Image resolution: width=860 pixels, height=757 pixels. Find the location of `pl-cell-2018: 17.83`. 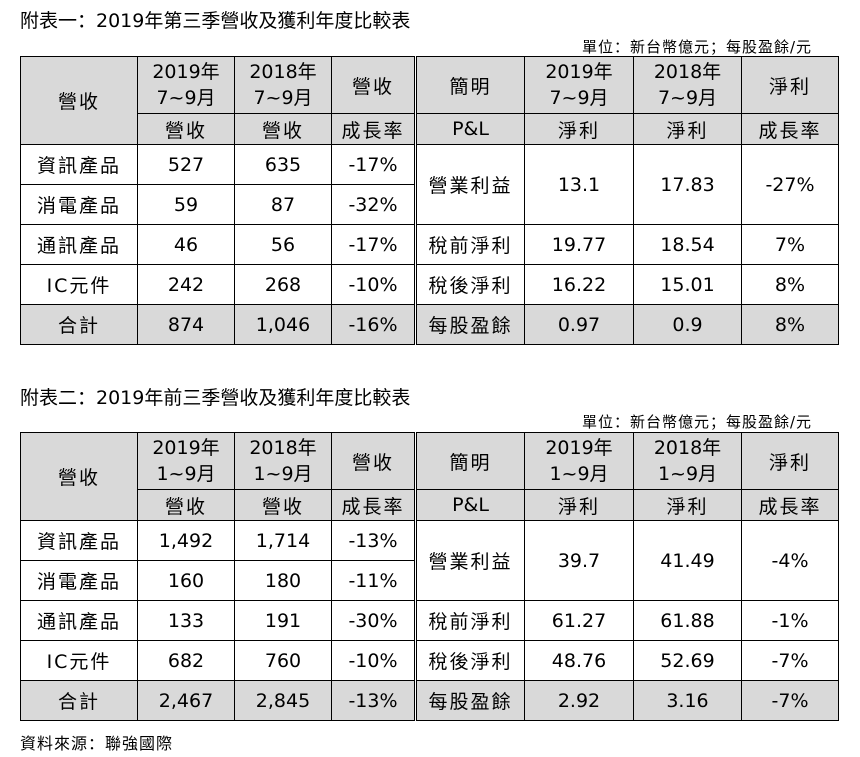

pl-cell-2018: 17.83 is located at coordinates (687, 184).